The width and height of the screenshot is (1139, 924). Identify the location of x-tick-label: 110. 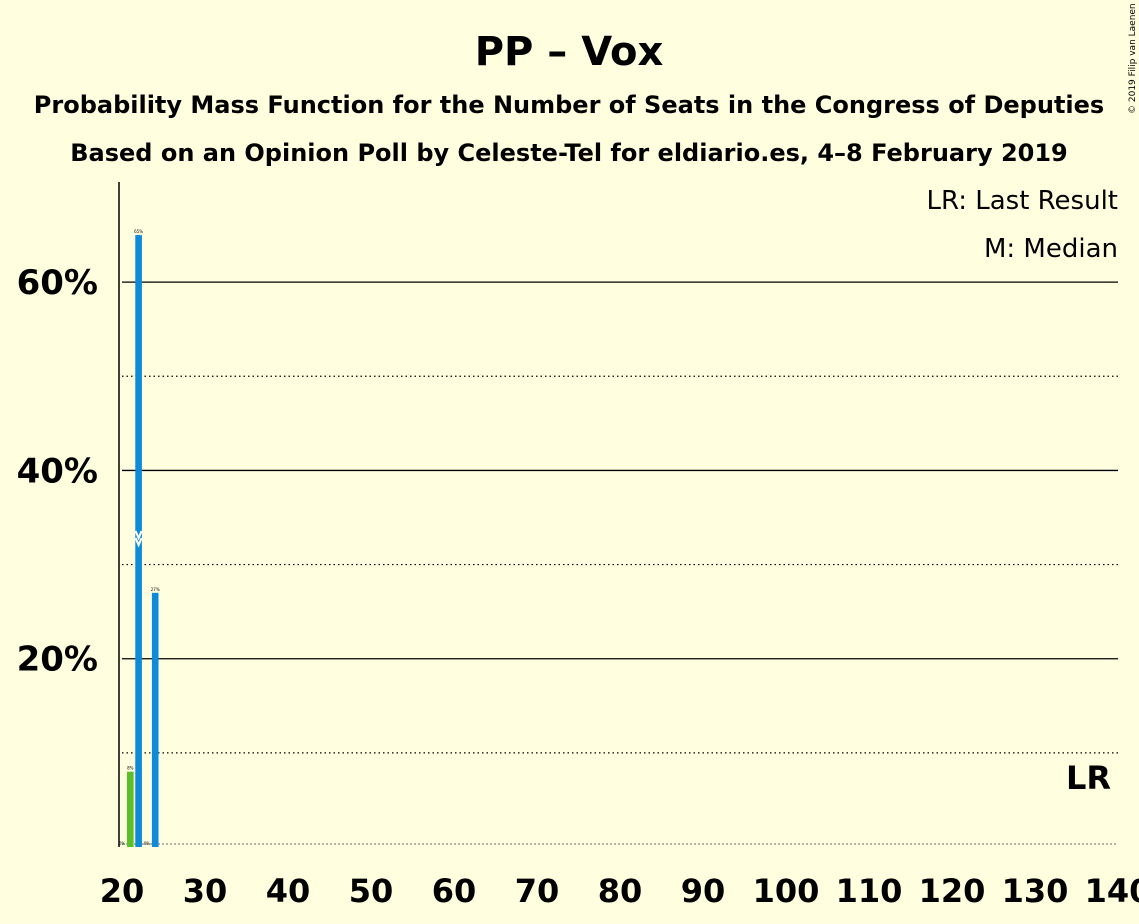
(869, 891).